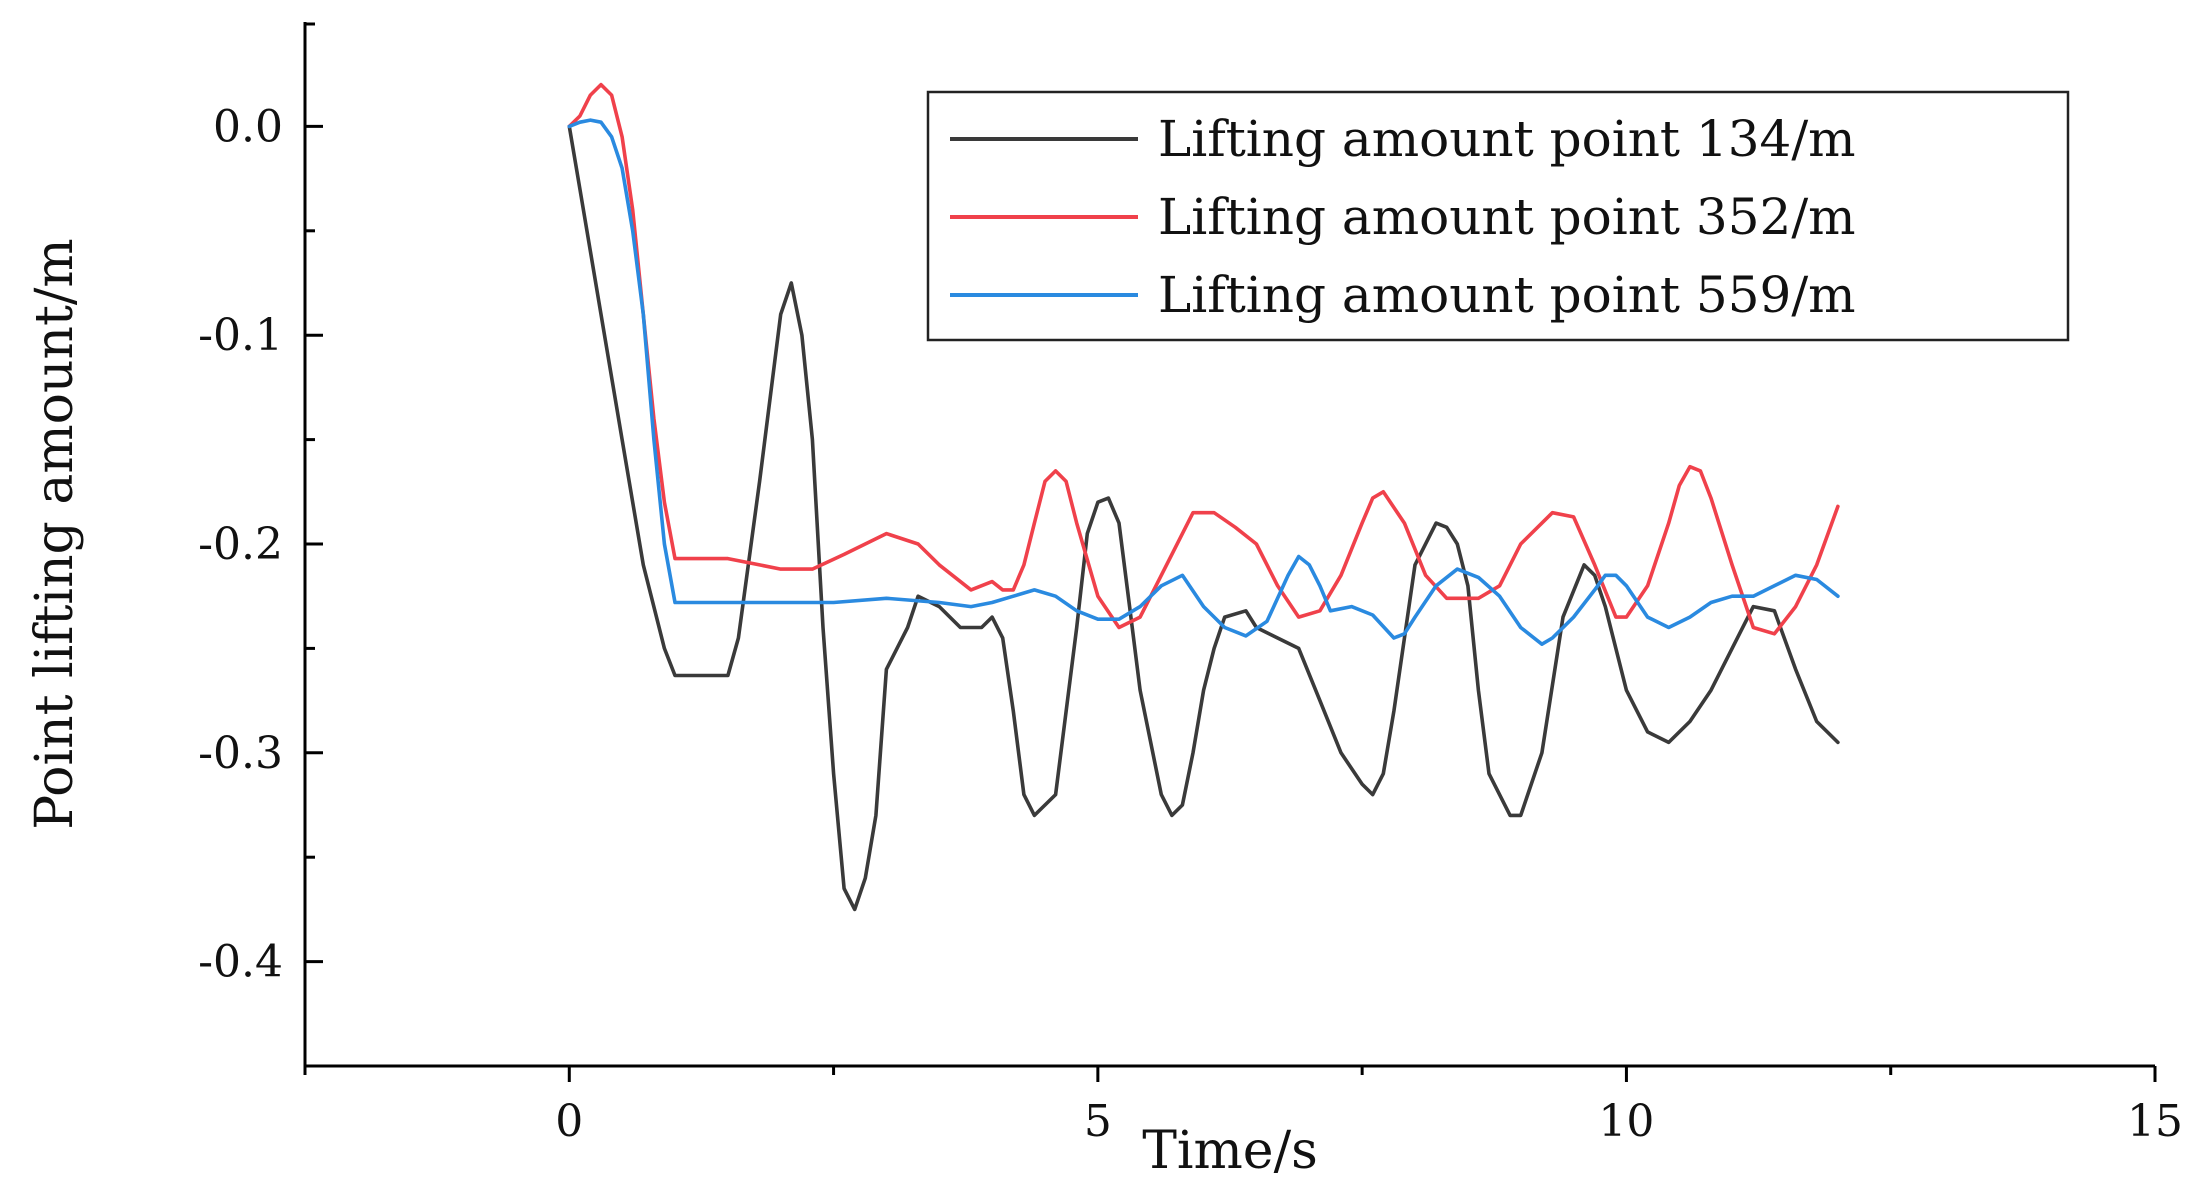  Describe the element at coordinates (248, 126) in the screenshot. I see `y-tick-label: 0.0` at that location.